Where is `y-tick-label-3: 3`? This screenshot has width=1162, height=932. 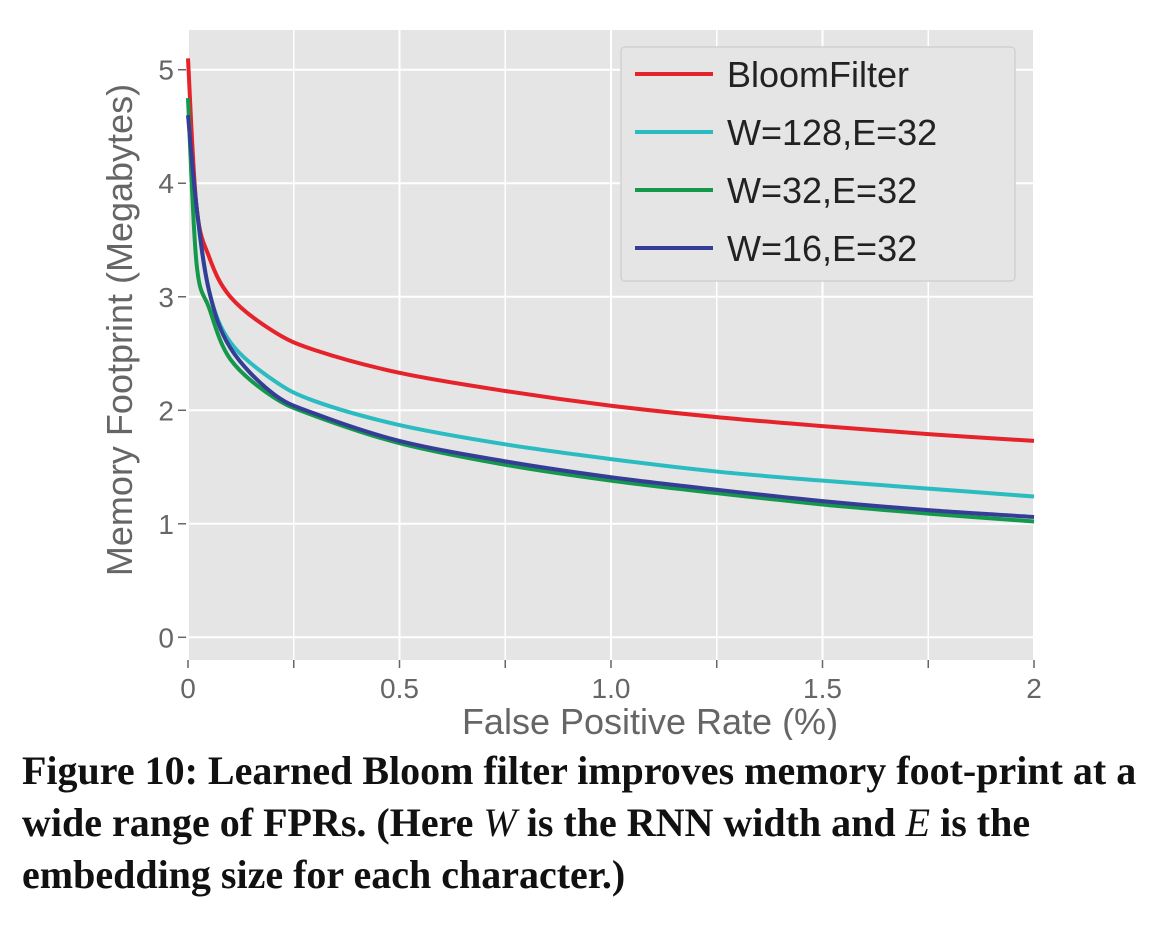 y-tick-label-3: 3 is located at coordinates (166, 297).